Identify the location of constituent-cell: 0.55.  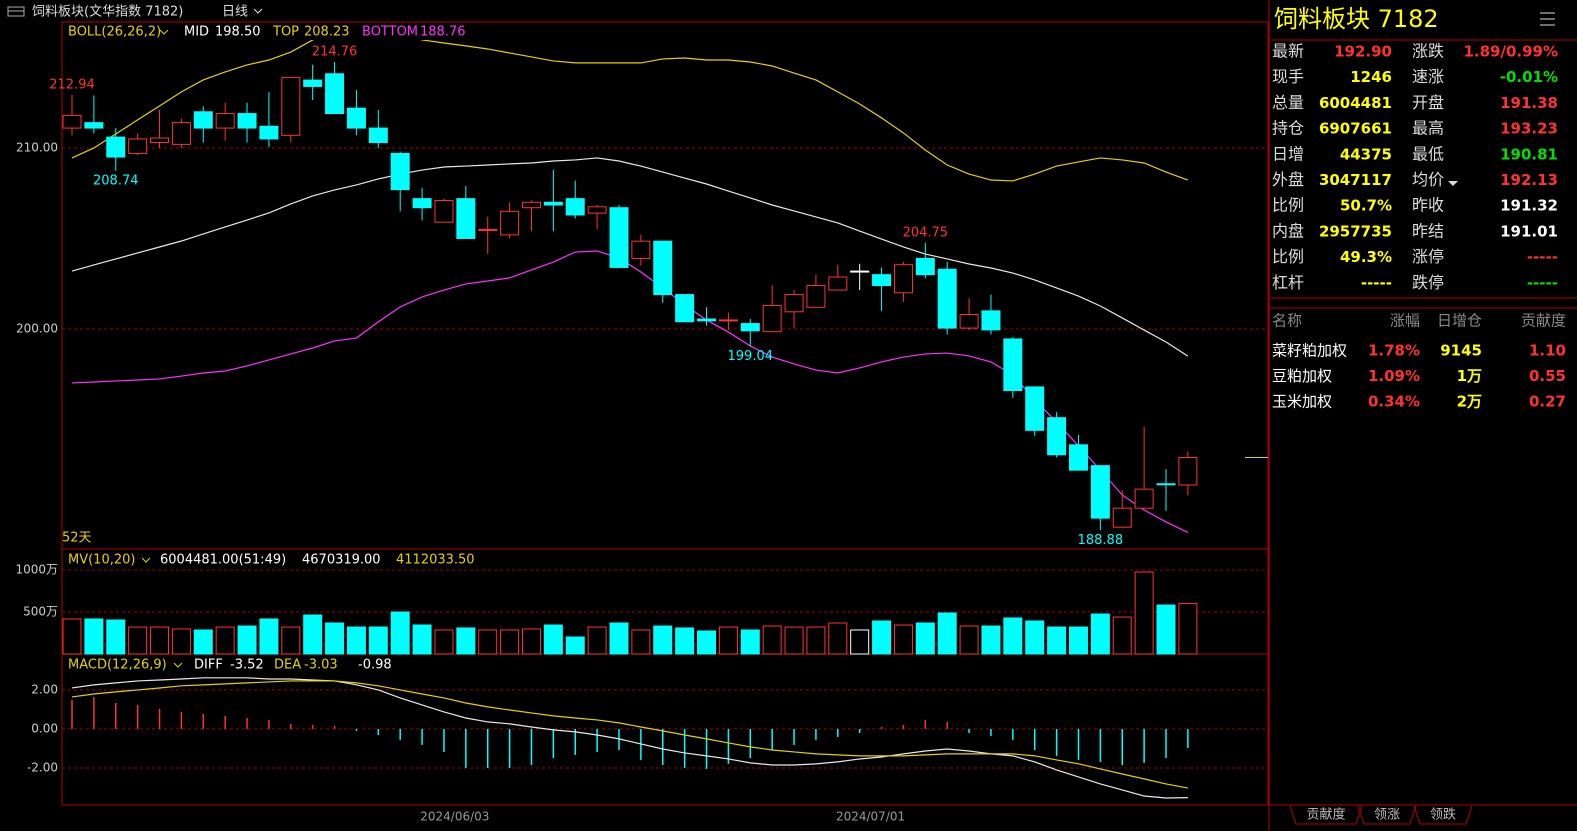
(1547, 376).